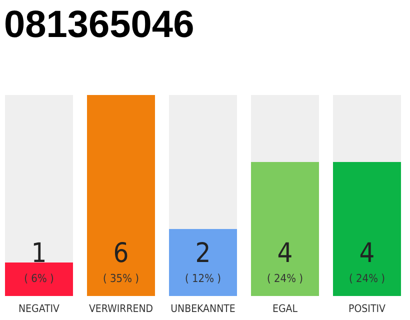 This screenshot has width=410, height=320. I want to click on data-label: 1, so click(39, 253).